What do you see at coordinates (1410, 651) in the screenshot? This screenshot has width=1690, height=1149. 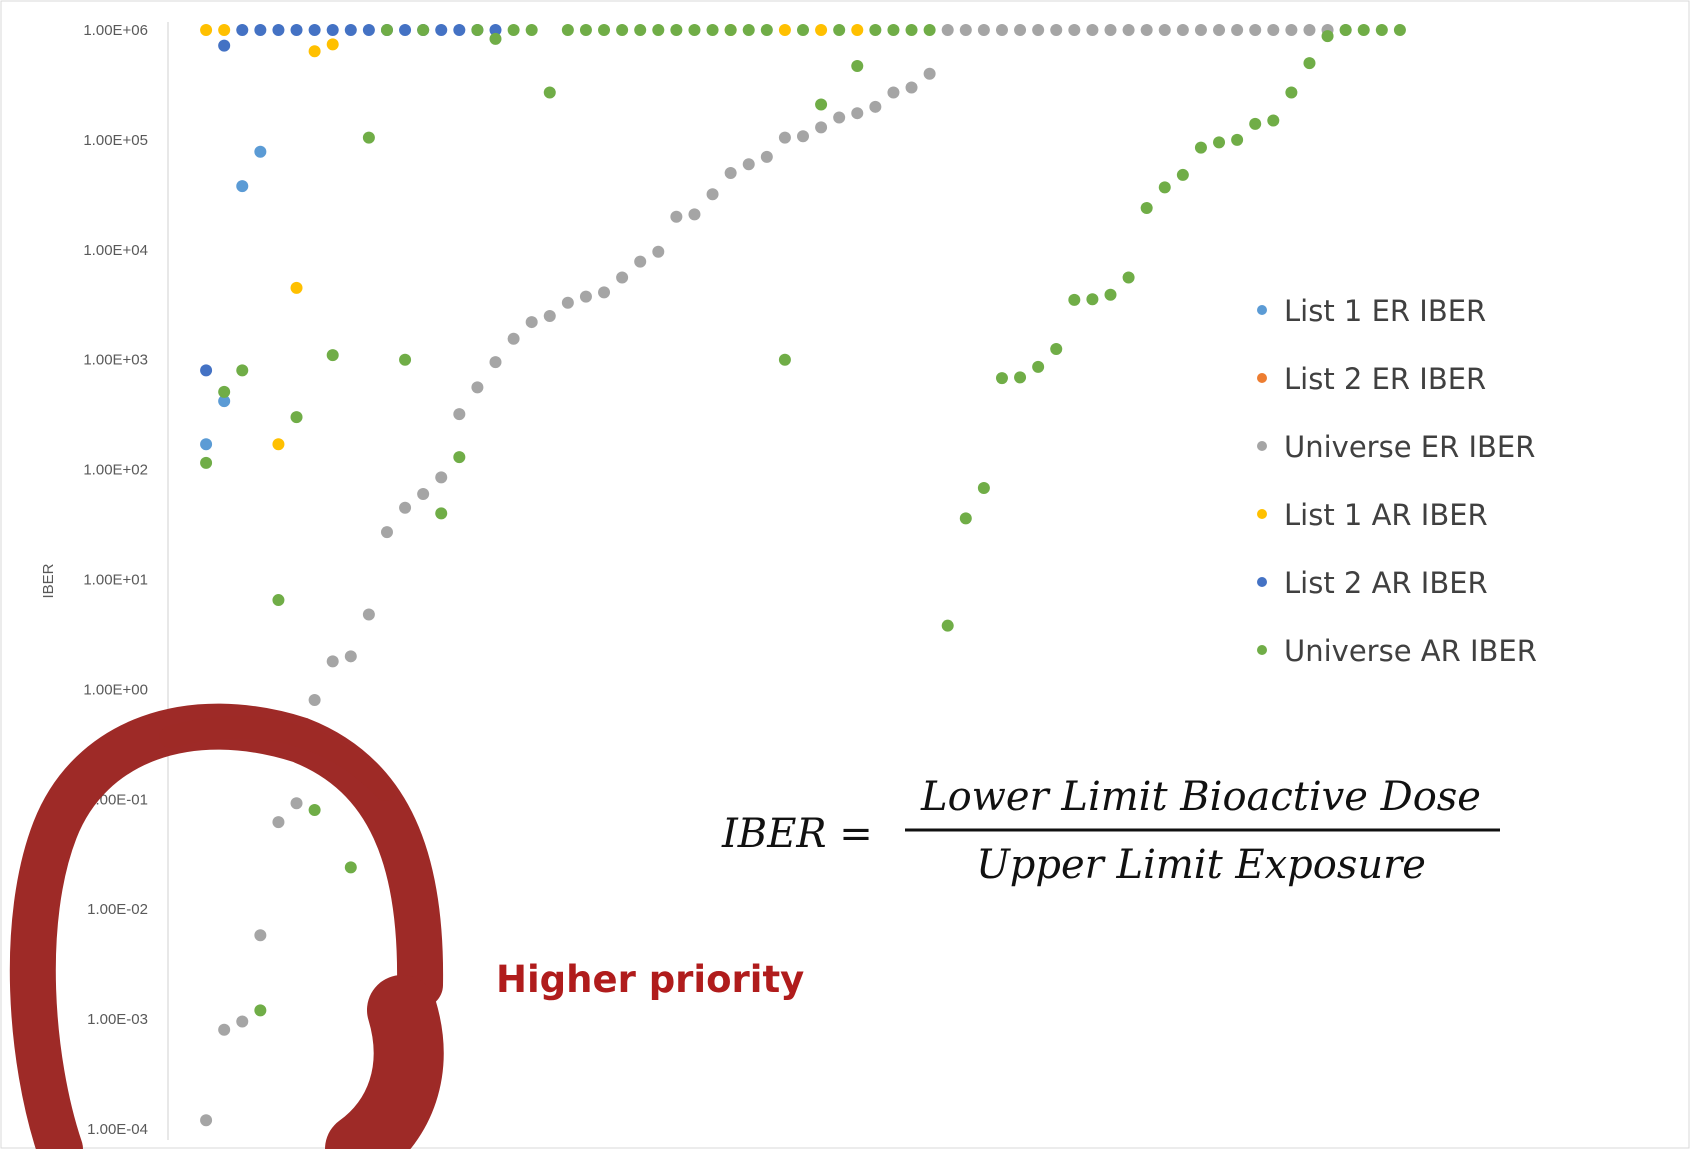 I see `legend-label: Universe AR IBER` at bounding box center [1410, 651].